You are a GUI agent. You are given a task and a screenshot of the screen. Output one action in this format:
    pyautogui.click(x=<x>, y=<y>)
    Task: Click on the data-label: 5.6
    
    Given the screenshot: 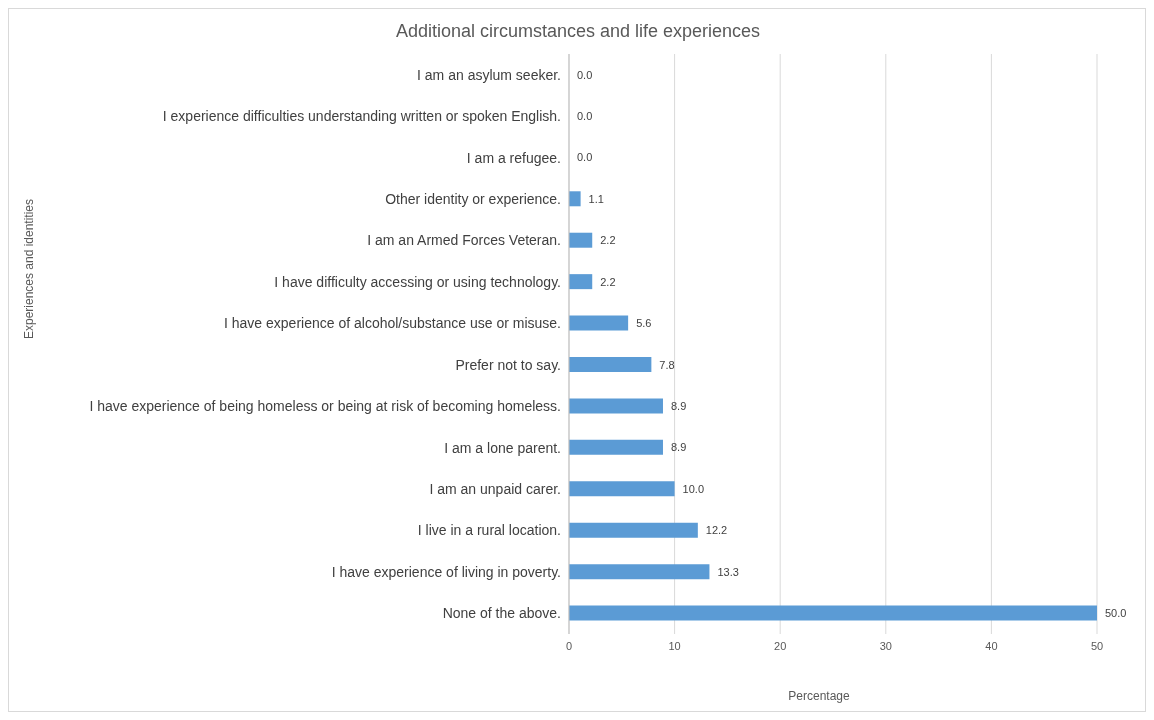 What is the action you would take?
    pyautogui.click(x=644, y=323)
    